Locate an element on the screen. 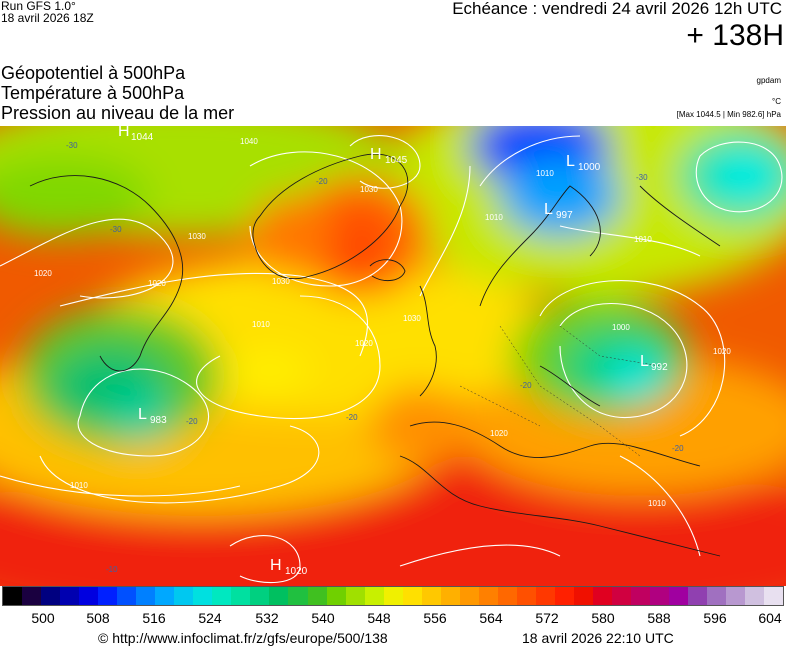 The height and width of the screenshot is (648, 786). scale-tick: 508 is located at coordinates (98, 618).